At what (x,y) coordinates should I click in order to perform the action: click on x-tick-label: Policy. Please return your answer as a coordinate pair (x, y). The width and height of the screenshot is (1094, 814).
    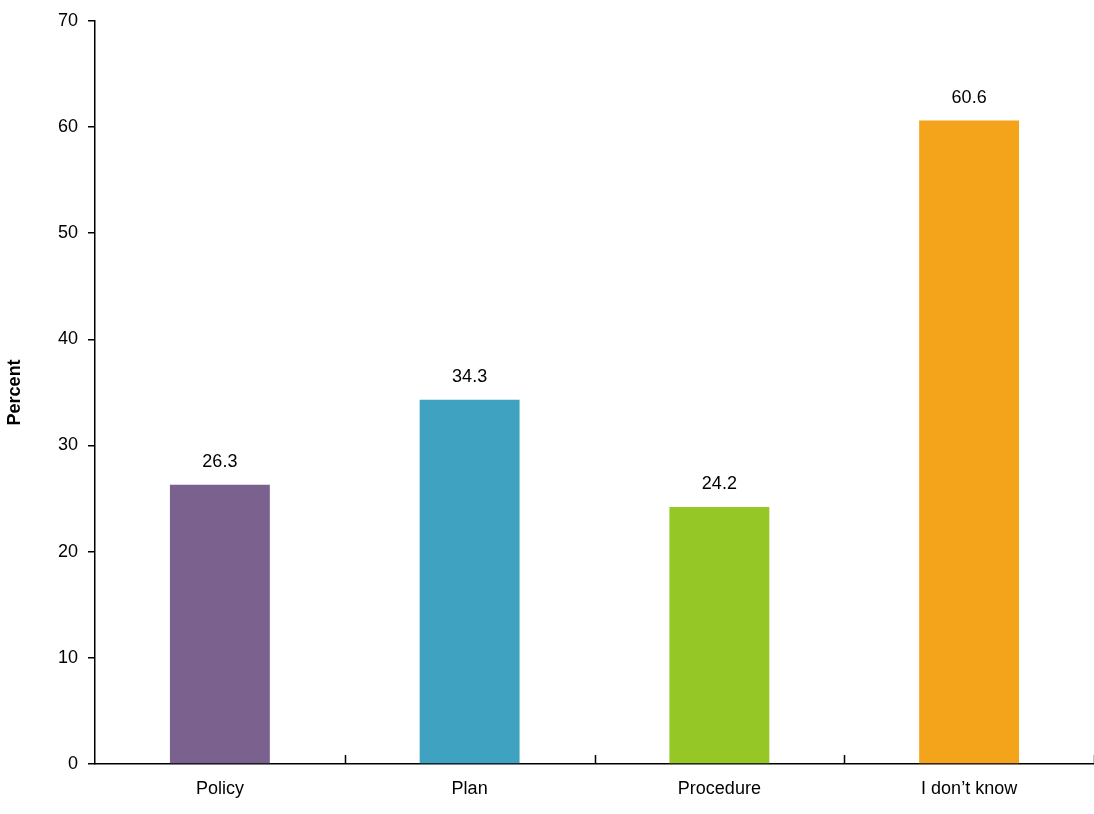
    Looking at the image, I should click on (219, 787).